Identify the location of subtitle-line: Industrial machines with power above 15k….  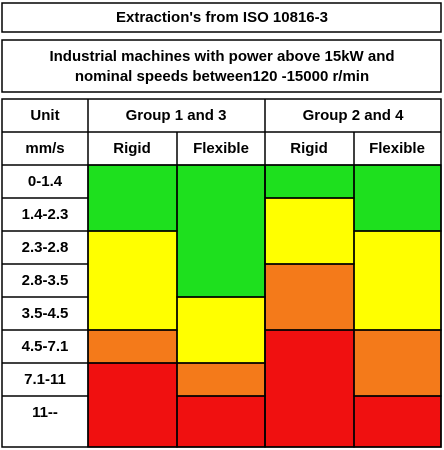
(221, 56).